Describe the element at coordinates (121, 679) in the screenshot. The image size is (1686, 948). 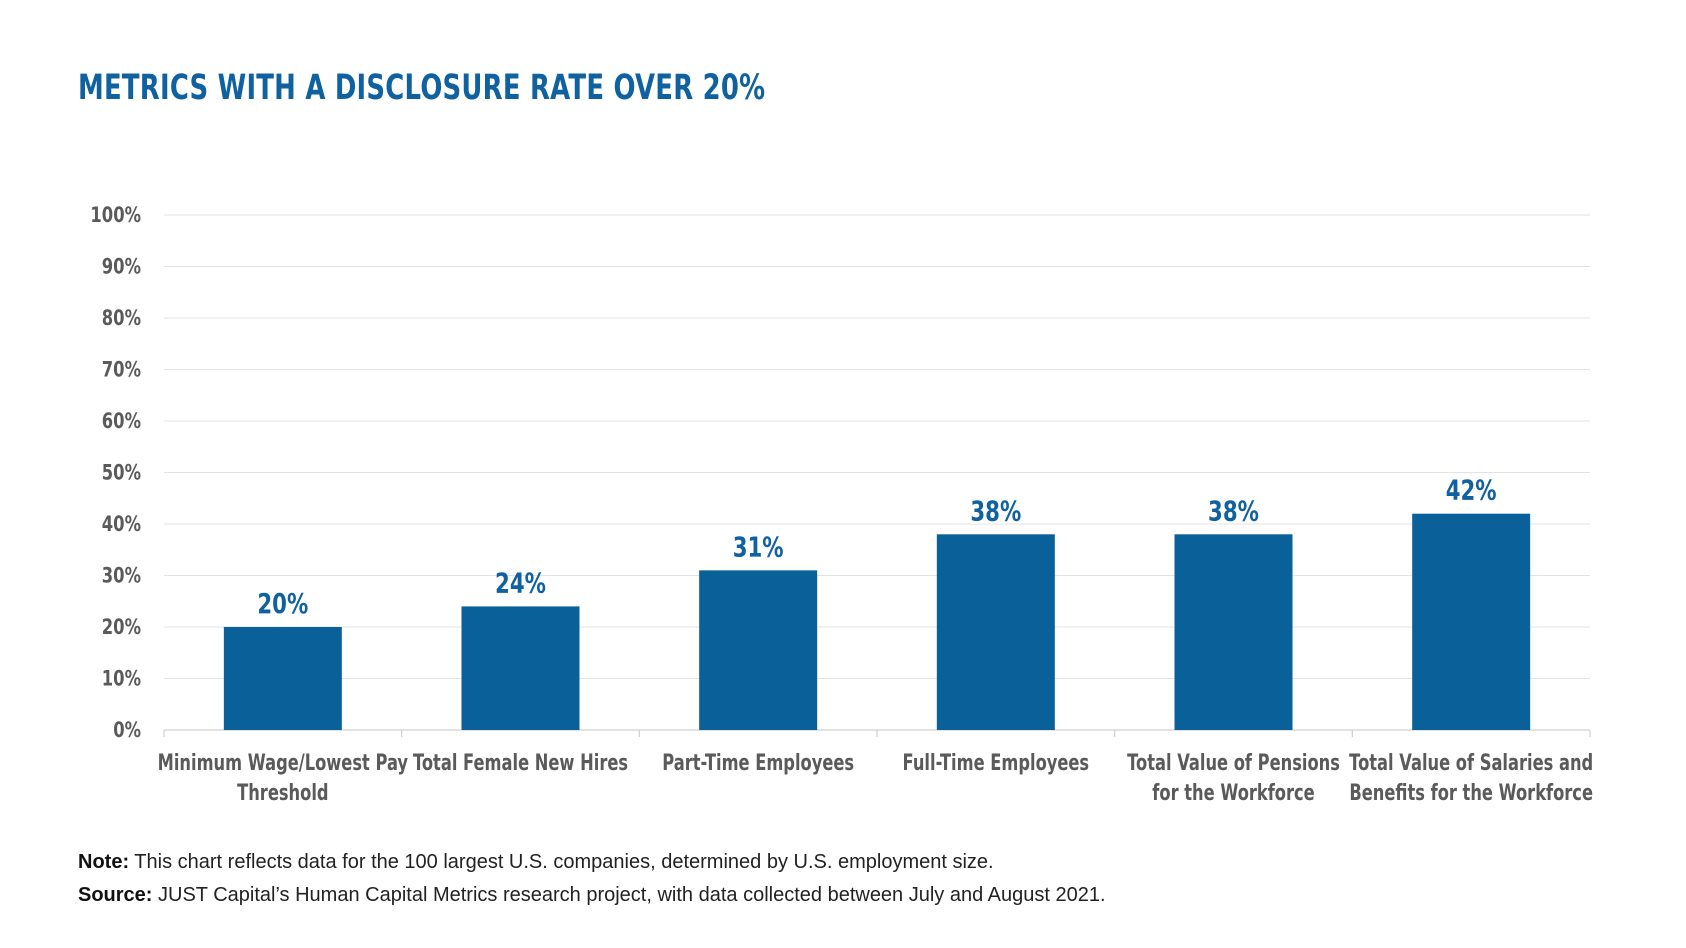
I see `y-tick-label: 10%` at that location.